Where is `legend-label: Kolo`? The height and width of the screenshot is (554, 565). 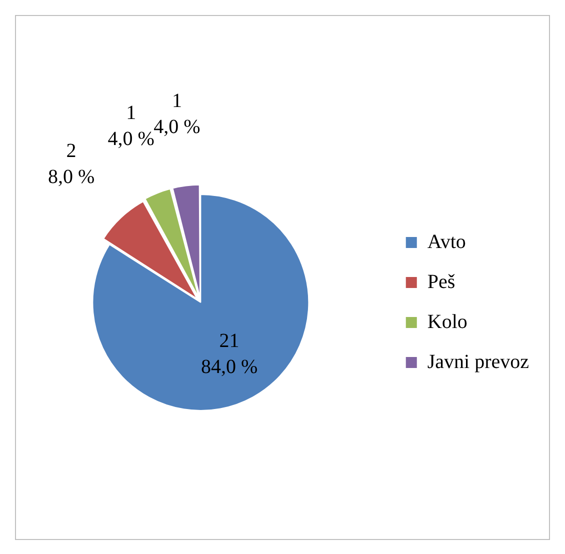
legend-label: Kolo is located at coordinates (447, 321).